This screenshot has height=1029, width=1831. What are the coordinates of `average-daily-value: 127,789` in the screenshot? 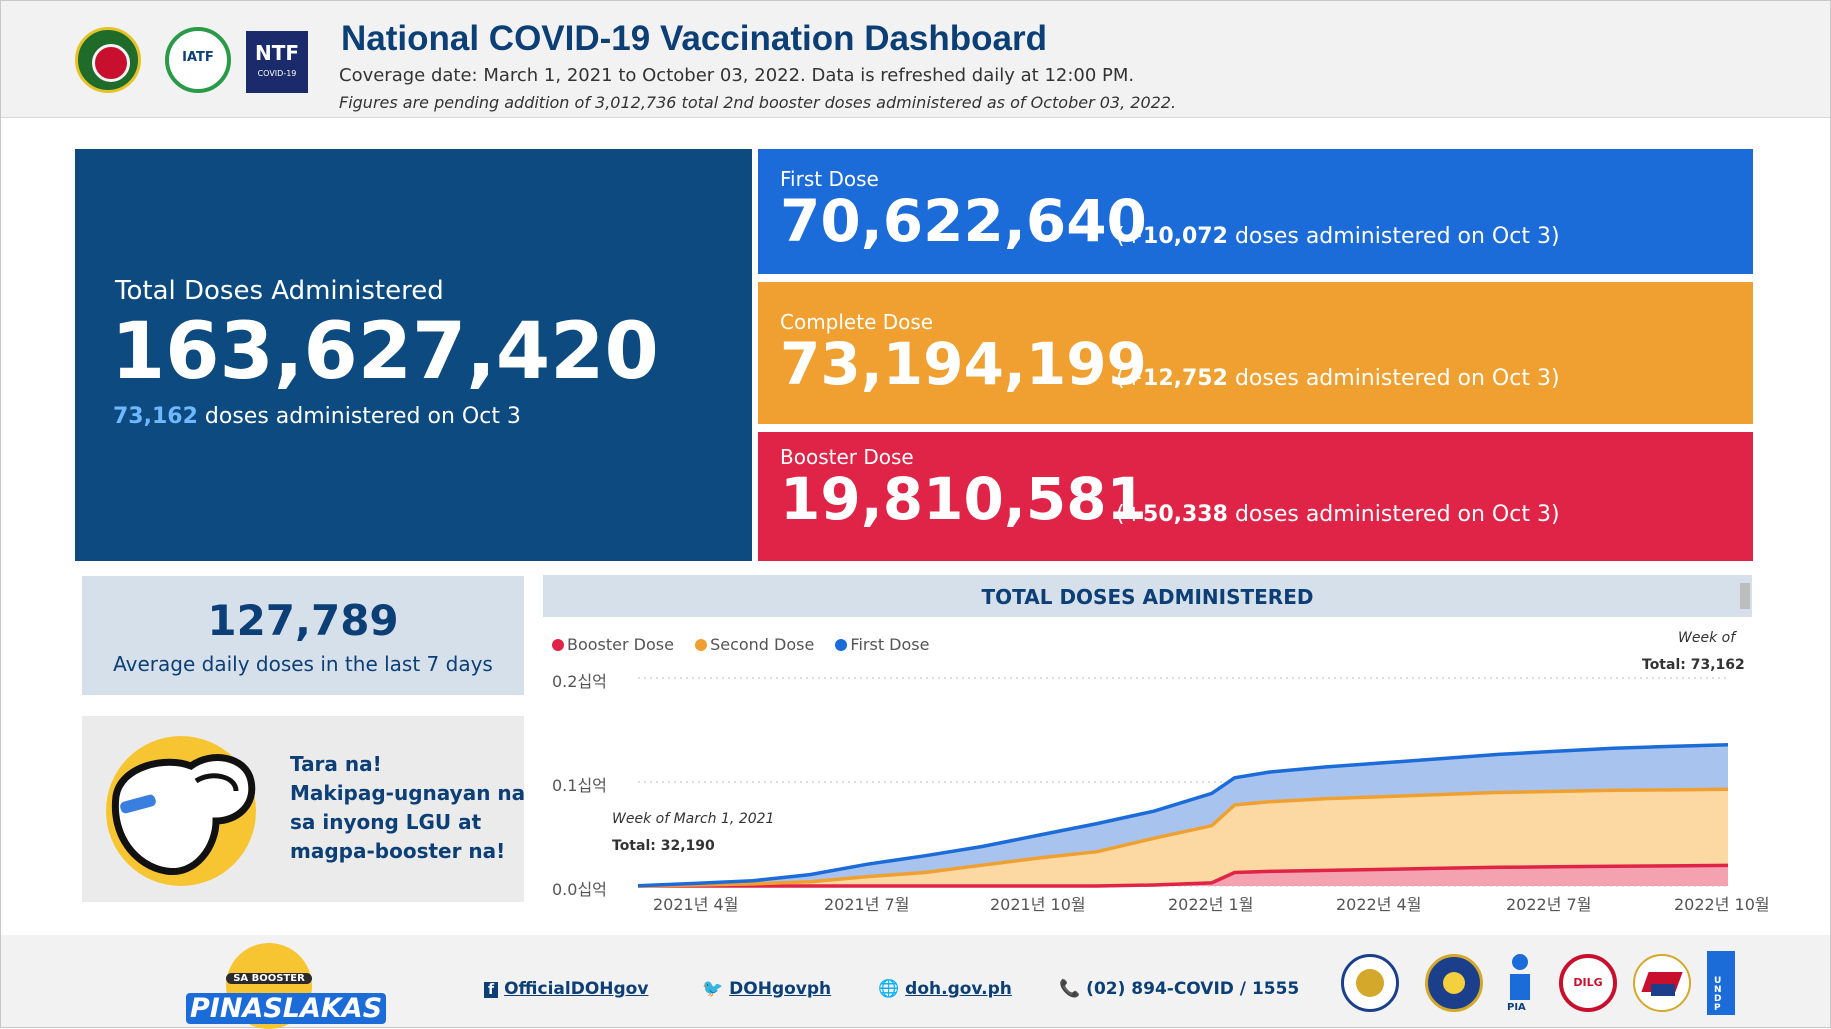 It's located at (303, 620).